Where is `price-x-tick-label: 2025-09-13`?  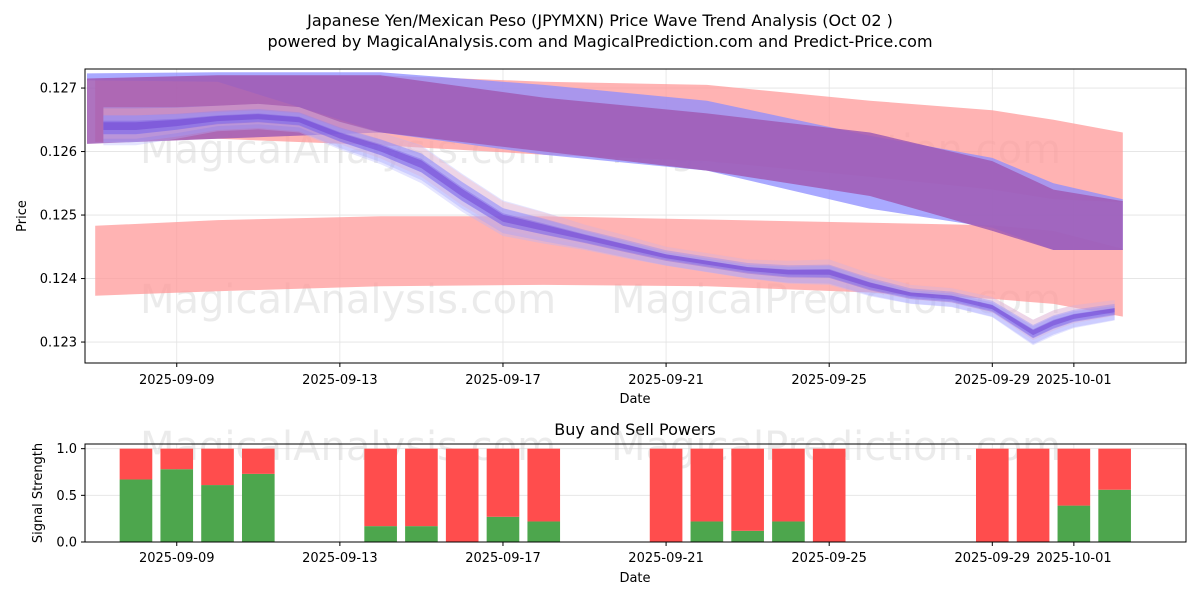 price-x-tick-label: 2025-09-13 is located at coordinates (340, 380).